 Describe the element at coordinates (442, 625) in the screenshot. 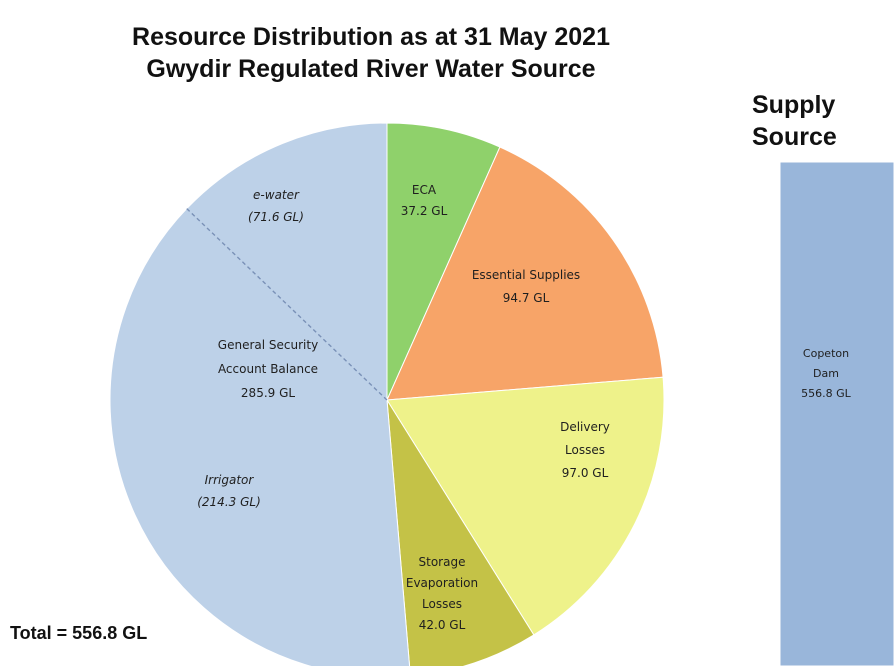

I see `slice-label-storage-evaporation-losses-line-4: 42.0 GL` at that location.